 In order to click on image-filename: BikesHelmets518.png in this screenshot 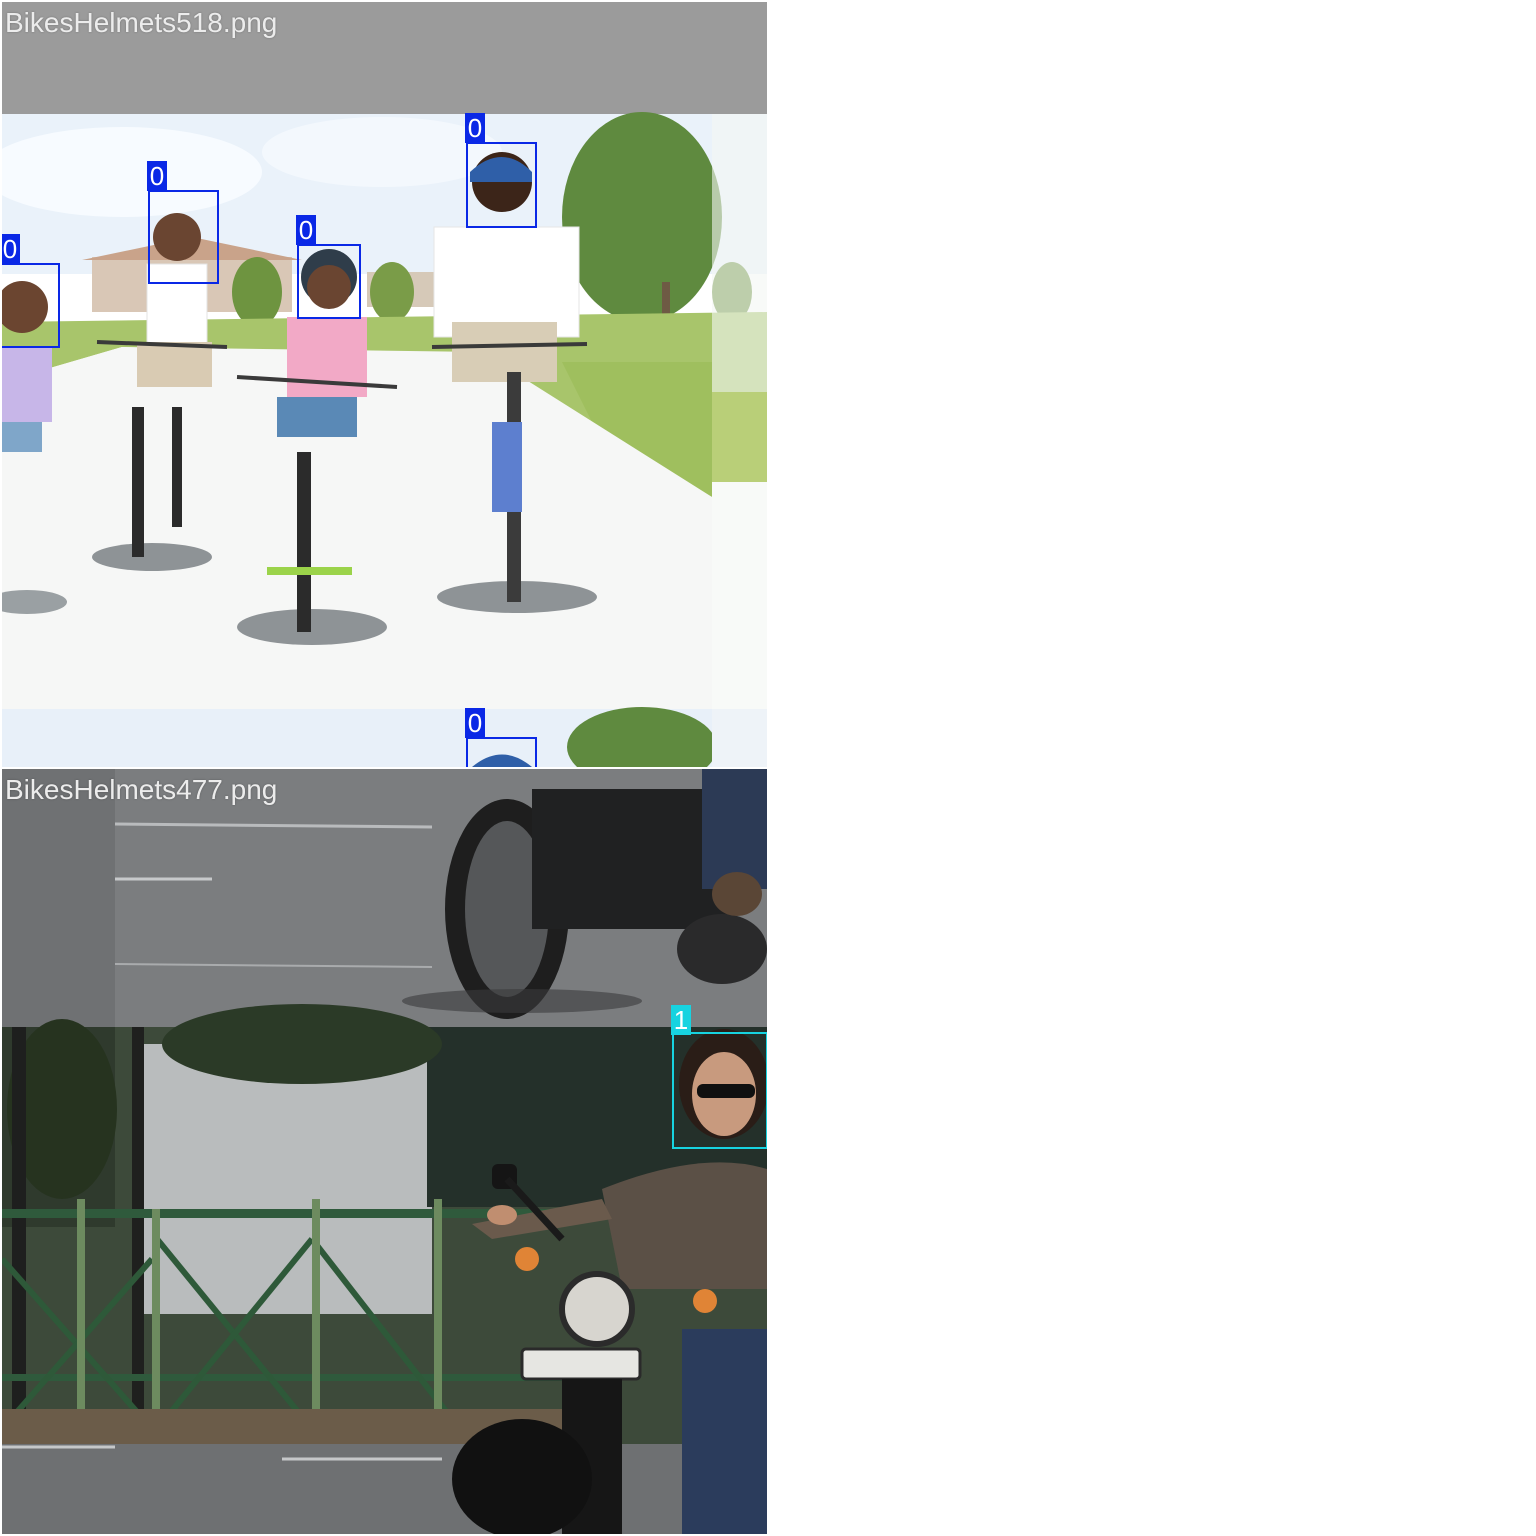, I will do `click(141, 22)`.